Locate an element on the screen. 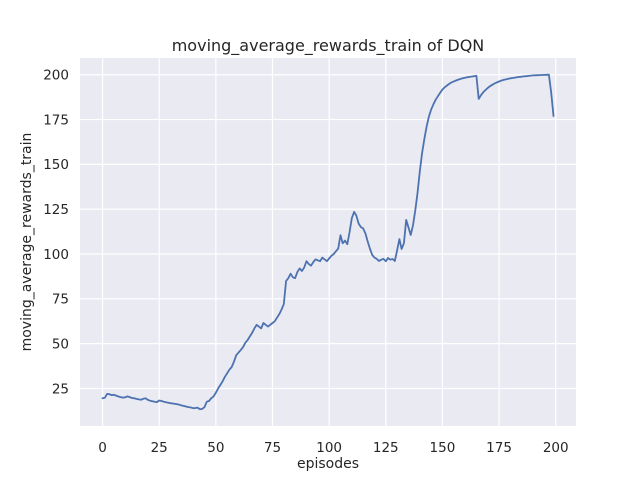 Image resolution: width=640 pixels, height=480 pixels. x-tick-label: 125 is located at coordinates (386, 448).